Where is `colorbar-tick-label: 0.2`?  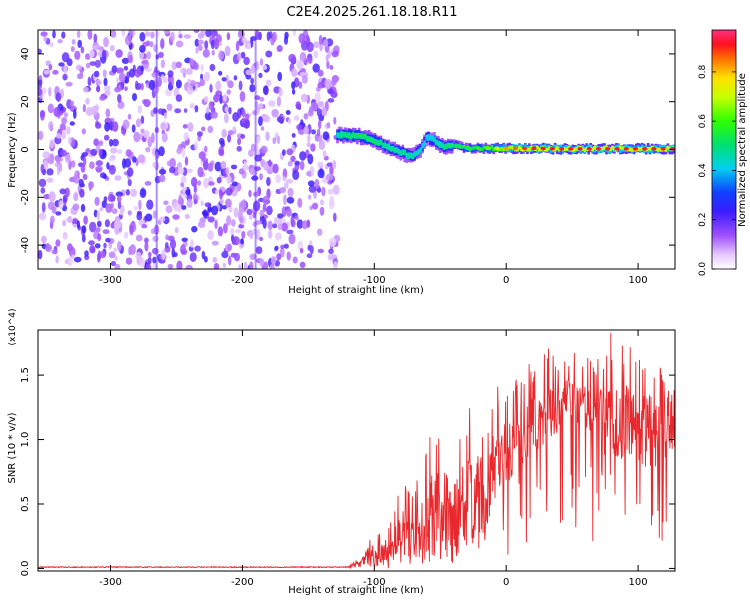 colorbar-tick-label: 0.2 is located at coordinates (703, 220).